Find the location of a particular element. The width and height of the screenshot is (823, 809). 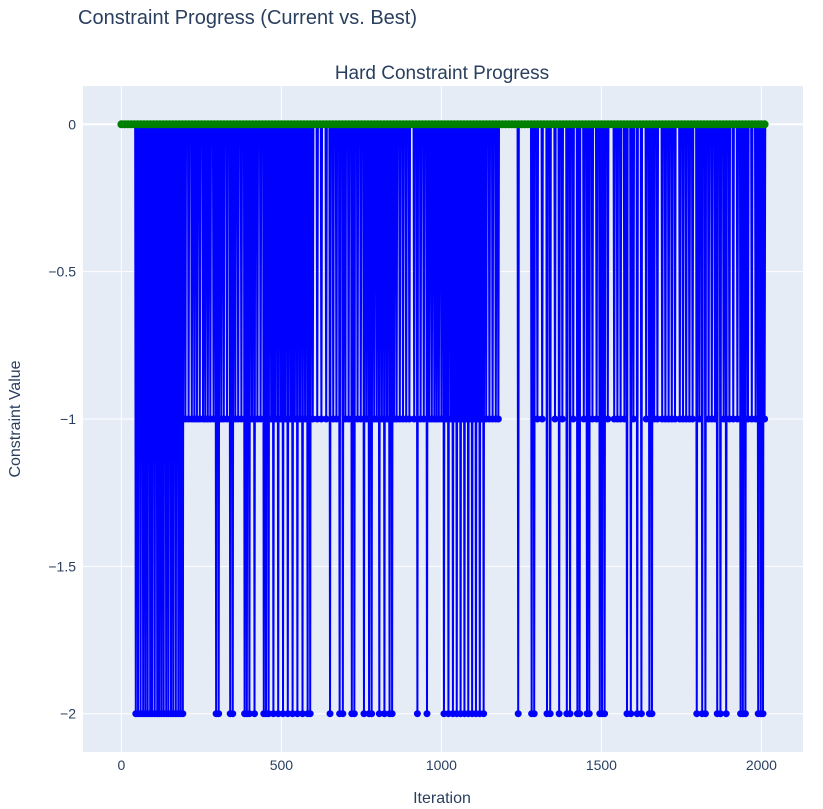

y-tick-label: −0.5 is located at coordinates (62, 272).